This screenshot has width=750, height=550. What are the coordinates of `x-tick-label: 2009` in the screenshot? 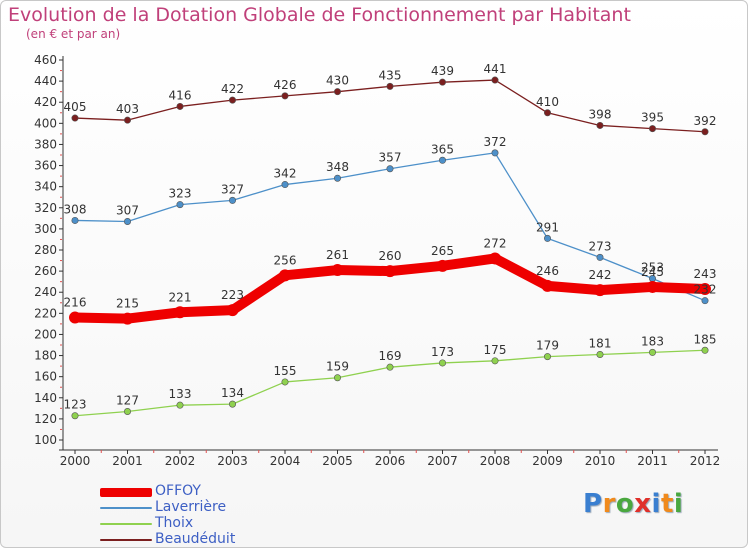 It's located at (547, 461).